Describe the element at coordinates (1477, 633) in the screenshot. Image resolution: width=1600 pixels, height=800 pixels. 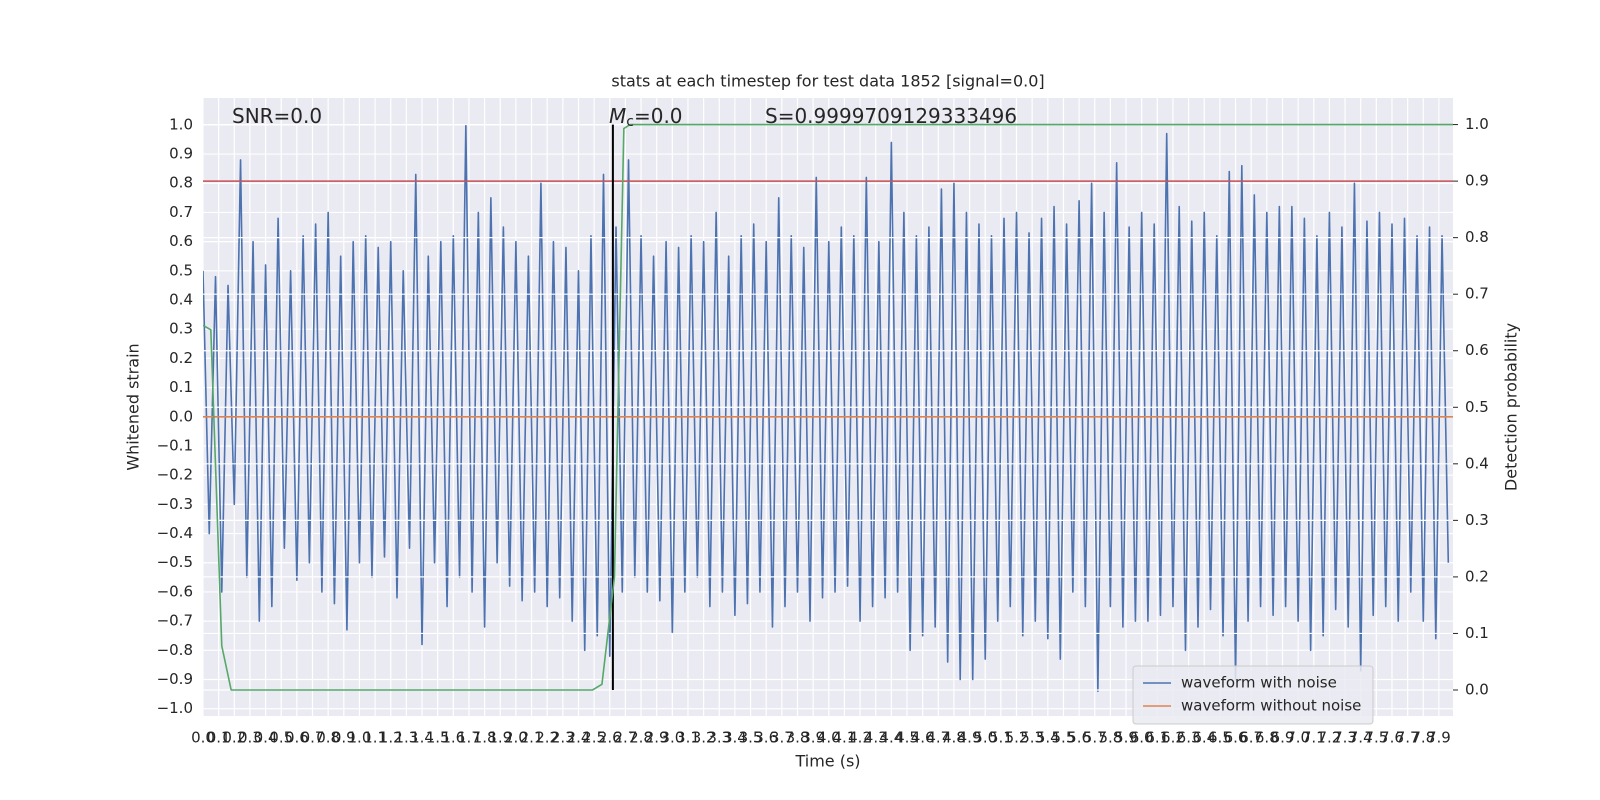
I see `y2-tick-label: 0.1` at that location.